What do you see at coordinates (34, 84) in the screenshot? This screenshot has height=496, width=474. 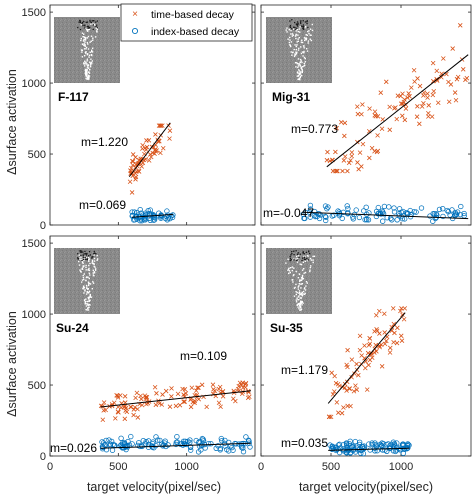 I see `y-tick-label: 1000` at bounding box center [34, 84].